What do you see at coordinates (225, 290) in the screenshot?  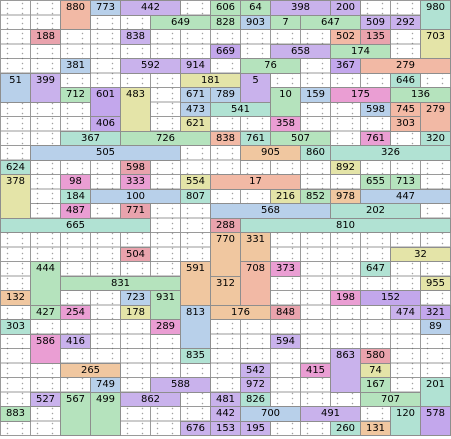 I see `number-block: 312` at bounding box center [225, 290].